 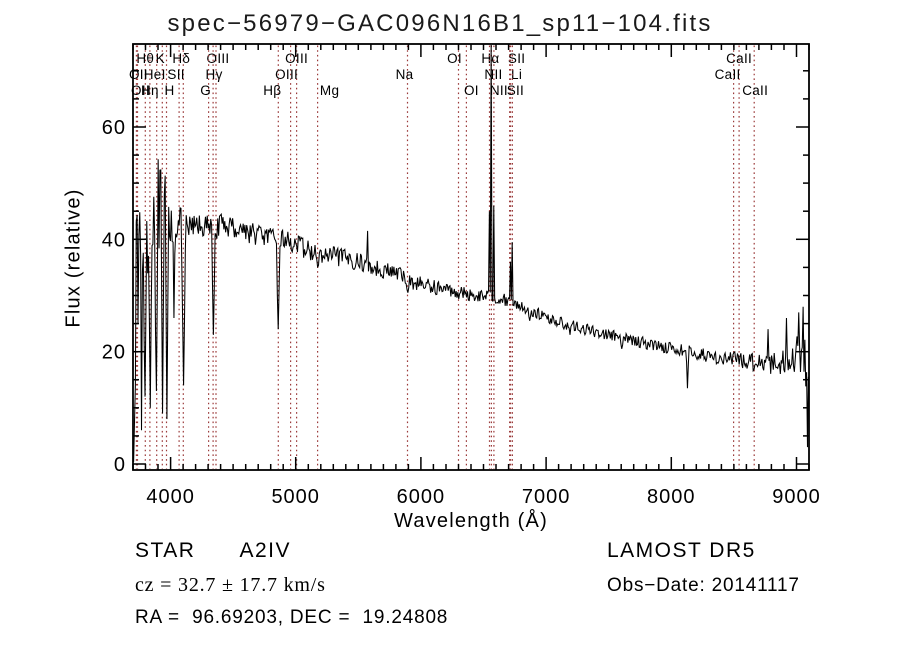 What do you see at coordinates (295, 497) in the screenshot?
I see `x-tick-label: 5000` at bounding box center [295, 497].